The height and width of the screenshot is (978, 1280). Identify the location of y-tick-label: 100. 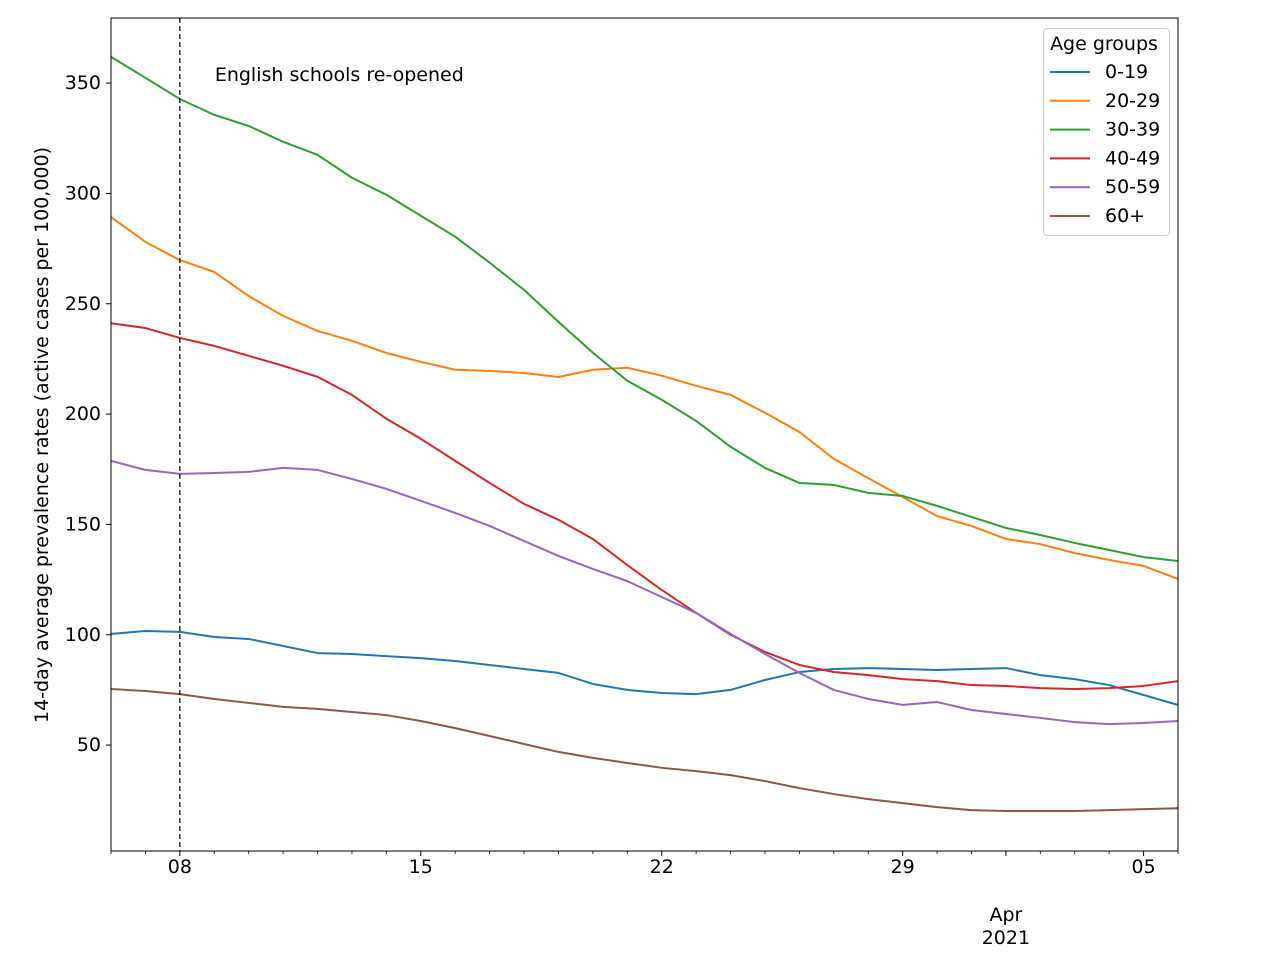
(83, 635).